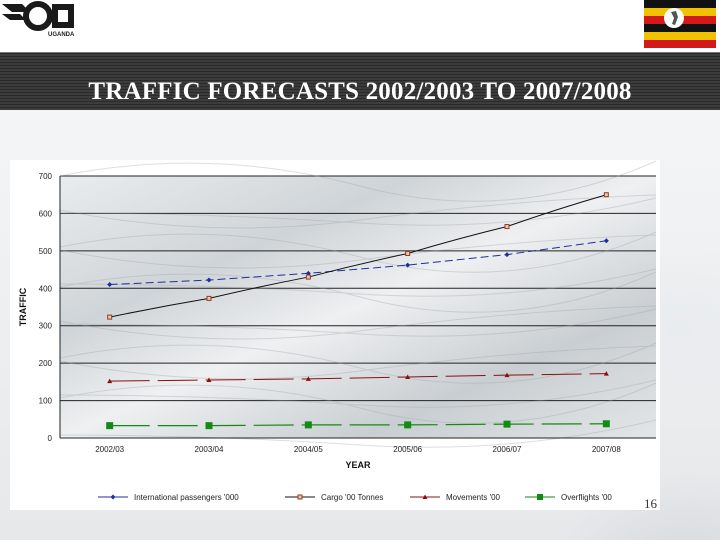 The image size is (720, 540). Describe the element at coordinates (360, 26) in the screenshot. I see `top-bar: UGANDA` at that location.